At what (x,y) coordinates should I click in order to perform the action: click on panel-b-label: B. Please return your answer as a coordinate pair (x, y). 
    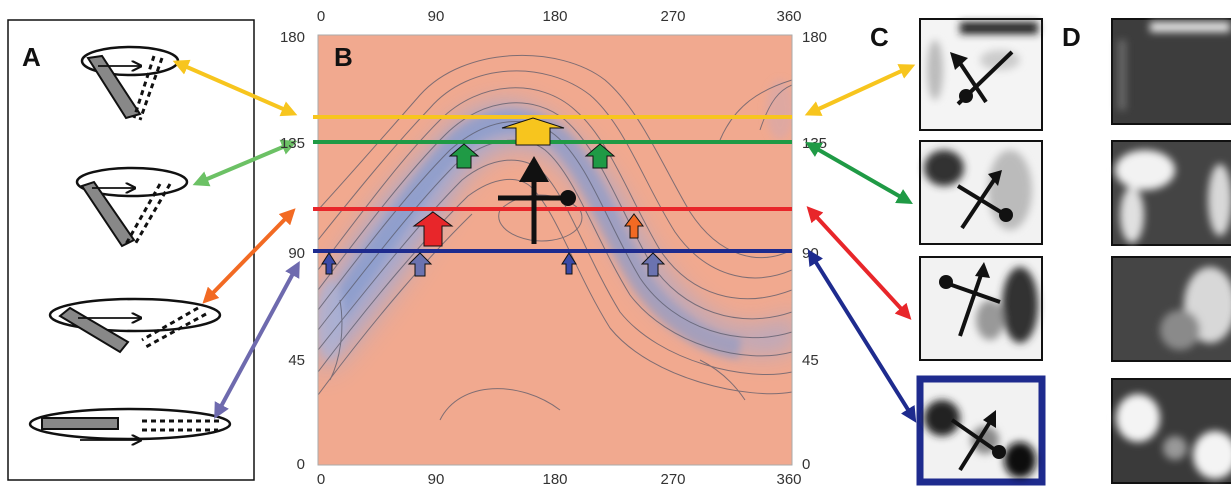
    Looking at the image, I should click on (343, 57).